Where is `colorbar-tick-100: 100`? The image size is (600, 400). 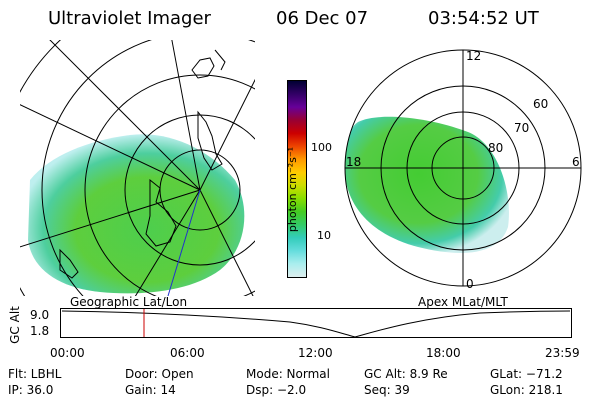 colorbar-tick-100: 100 is located at coordinates (321, 147).